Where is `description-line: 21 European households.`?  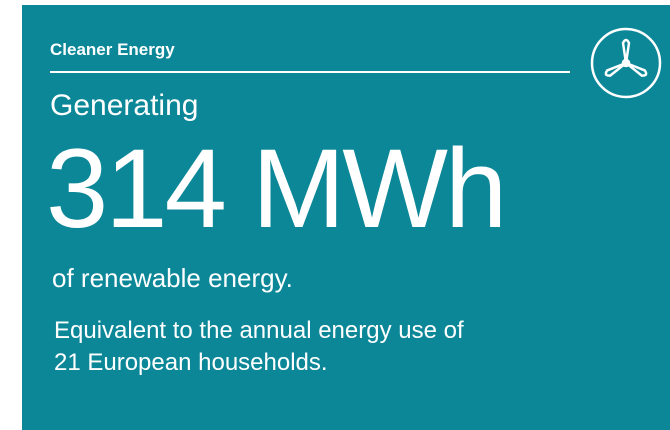
description-line: 21 European households. is located at coordinates (191, 362).